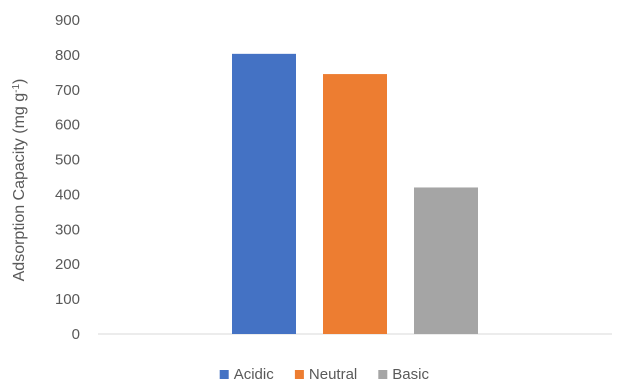 This screenshot has width=629, height=387. What do you see at coordinates (254, 374) in the screenshot?
I see `legend-label-acidic: Acidic` at bounding box center [254, 374].